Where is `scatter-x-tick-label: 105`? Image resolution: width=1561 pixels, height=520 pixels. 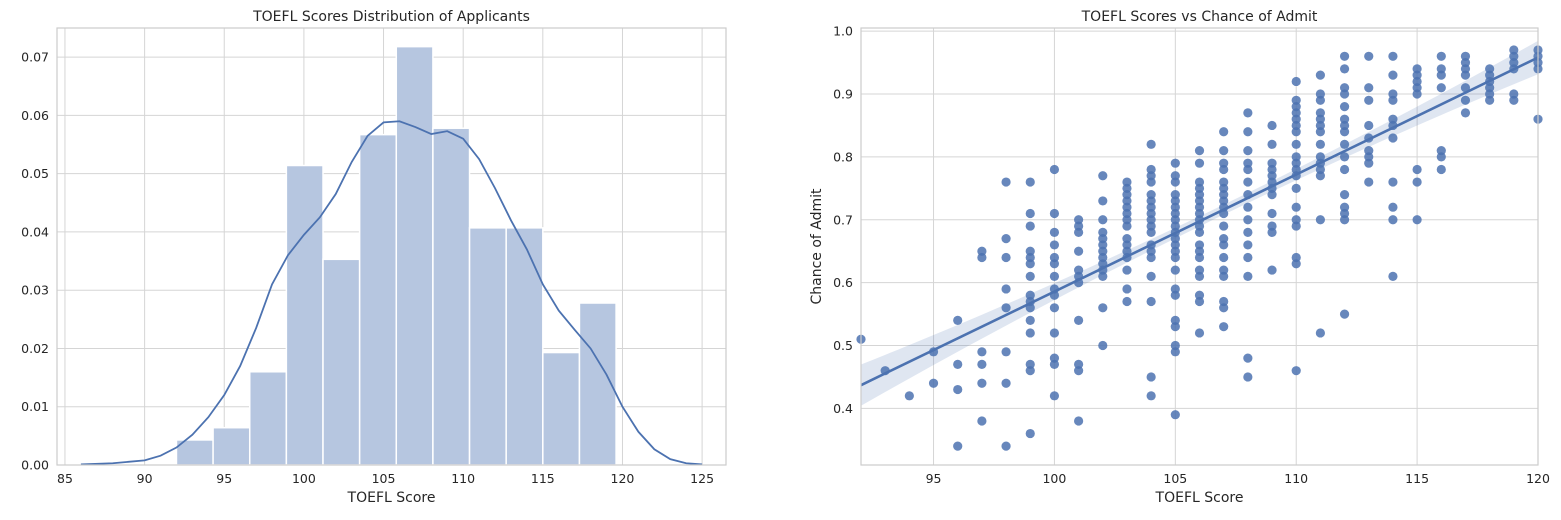
scatter-x-tick-label: 105 is located at coordinates (1175, 478).